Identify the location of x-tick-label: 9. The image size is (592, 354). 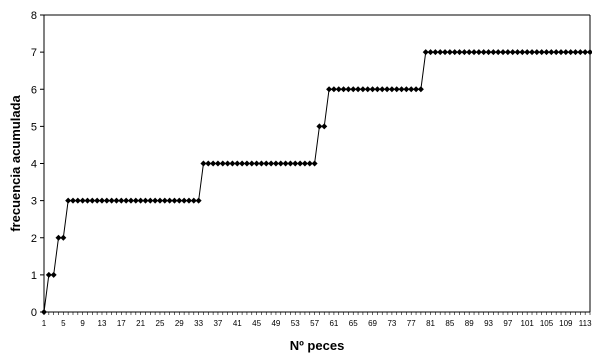
(82, 323).